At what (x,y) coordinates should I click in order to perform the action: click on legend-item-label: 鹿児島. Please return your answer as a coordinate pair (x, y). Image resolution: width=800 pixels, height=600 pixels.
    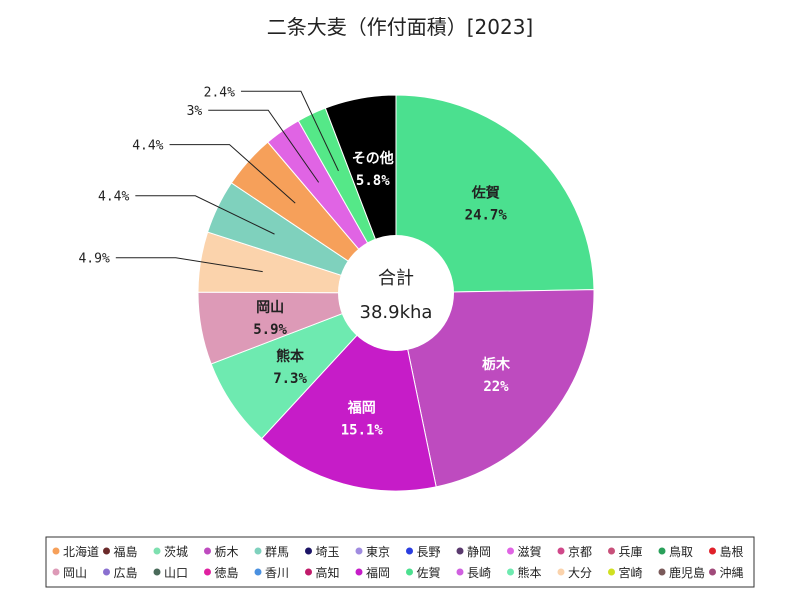
    Looking at the image, I should click on (687, 572).